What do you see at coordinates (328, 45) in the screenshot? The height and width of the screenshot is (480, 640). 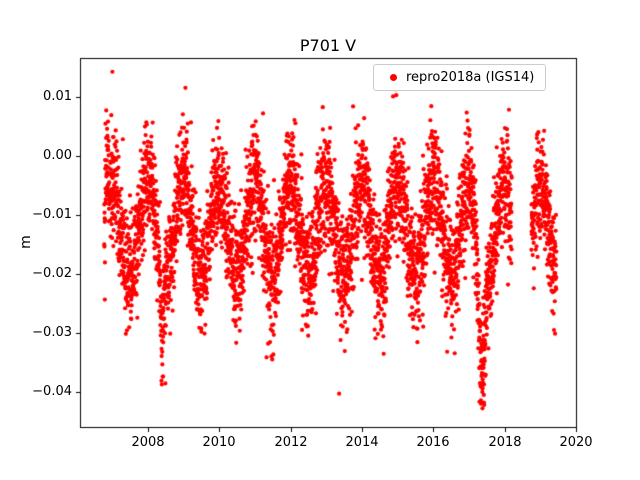 I see `chart-title: P701 V` at bounding box center [328, 45].